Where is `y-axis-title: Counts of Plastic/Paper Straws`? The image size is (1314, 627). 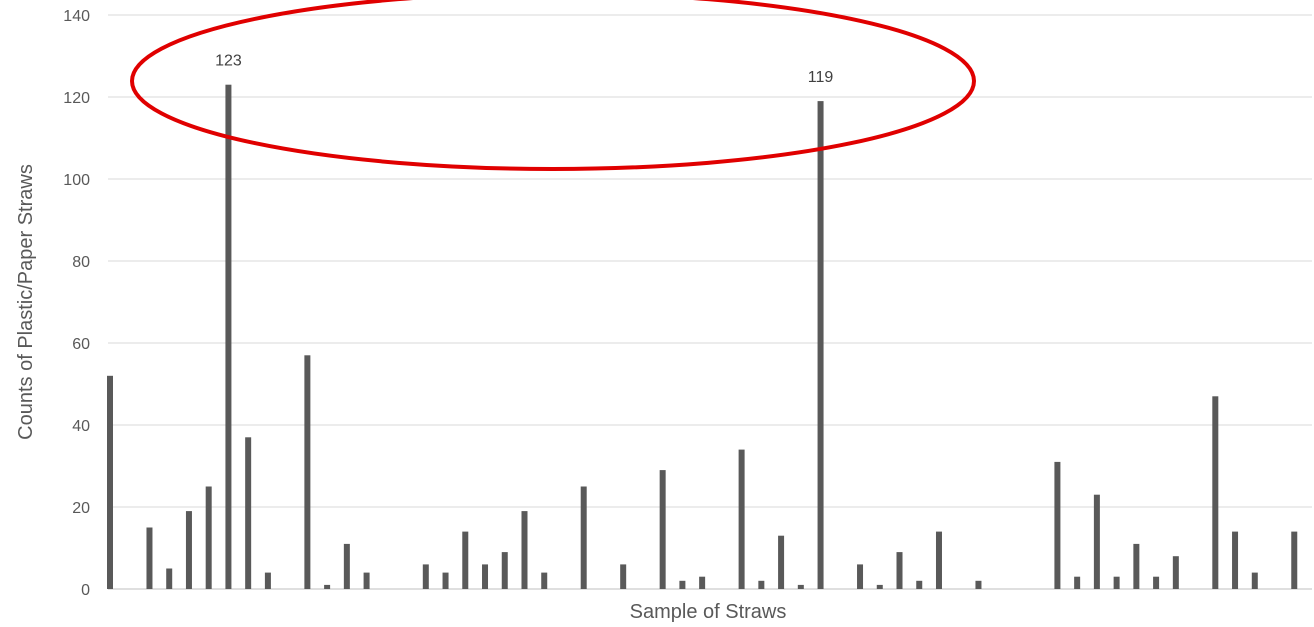
y-axis-title: Counts of Plastic/Paper Straws is located at coordinates (26, 302).